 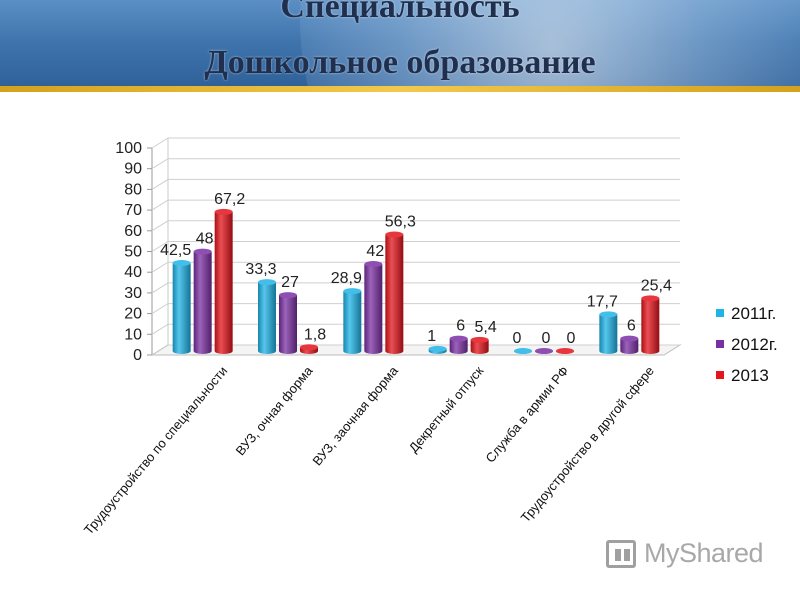 What do you see at coordinates (400, 12) in the screenshot?
I see `slide-title-line1: Специальность` at bounding box center [400, 12].